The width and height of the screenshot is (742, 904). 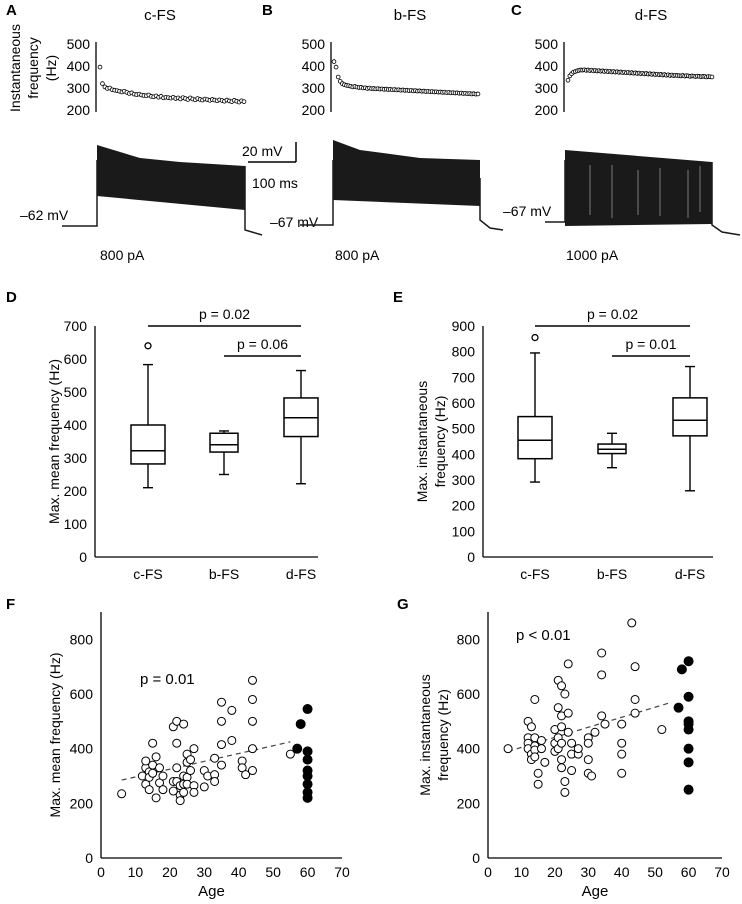 What do you see at coordinates (79, 110) in the screenshot?
I see `y-tick-label: 200` at bounding box center [79, 110].